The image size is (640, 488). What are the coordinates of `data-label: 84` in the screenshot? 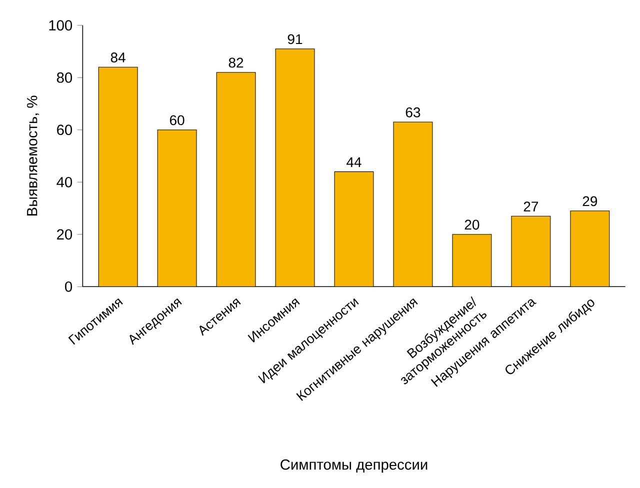 It's located at (118, 57).